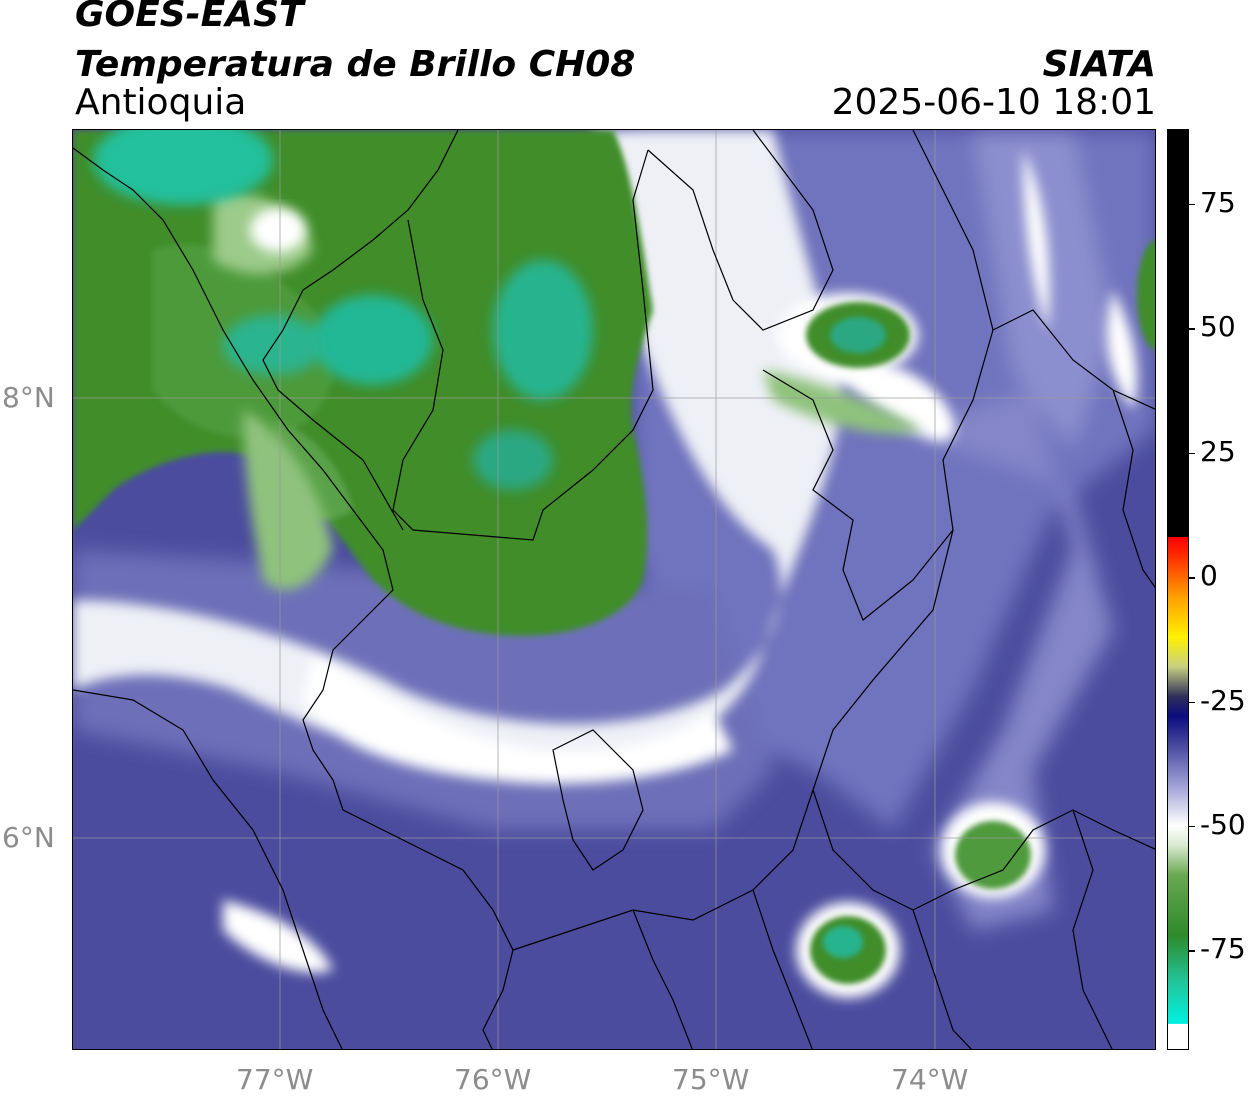 This screenshot has height=1099, width=1252. I want to click on colorbar-tick-label: -25, so click(1223, 700).